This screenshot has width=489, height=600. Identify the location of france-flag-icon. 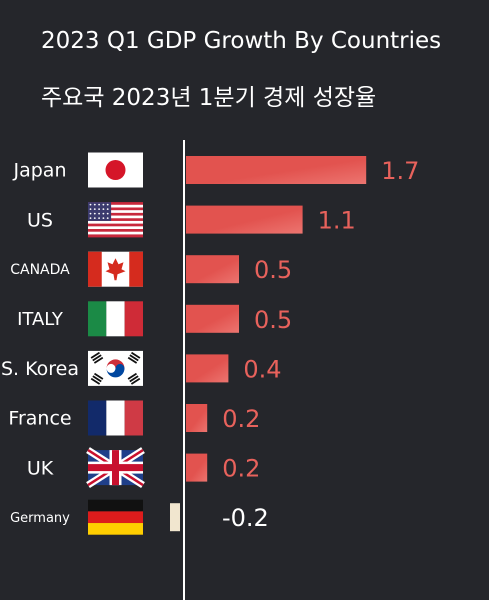
(115, 418).